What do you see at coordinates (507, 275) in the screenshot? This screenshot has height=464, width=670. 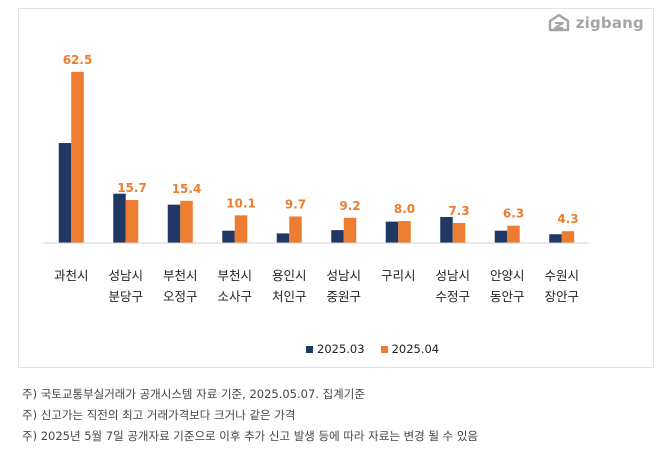 I see `category-label: 안양시` at bounding box center [507, 275].